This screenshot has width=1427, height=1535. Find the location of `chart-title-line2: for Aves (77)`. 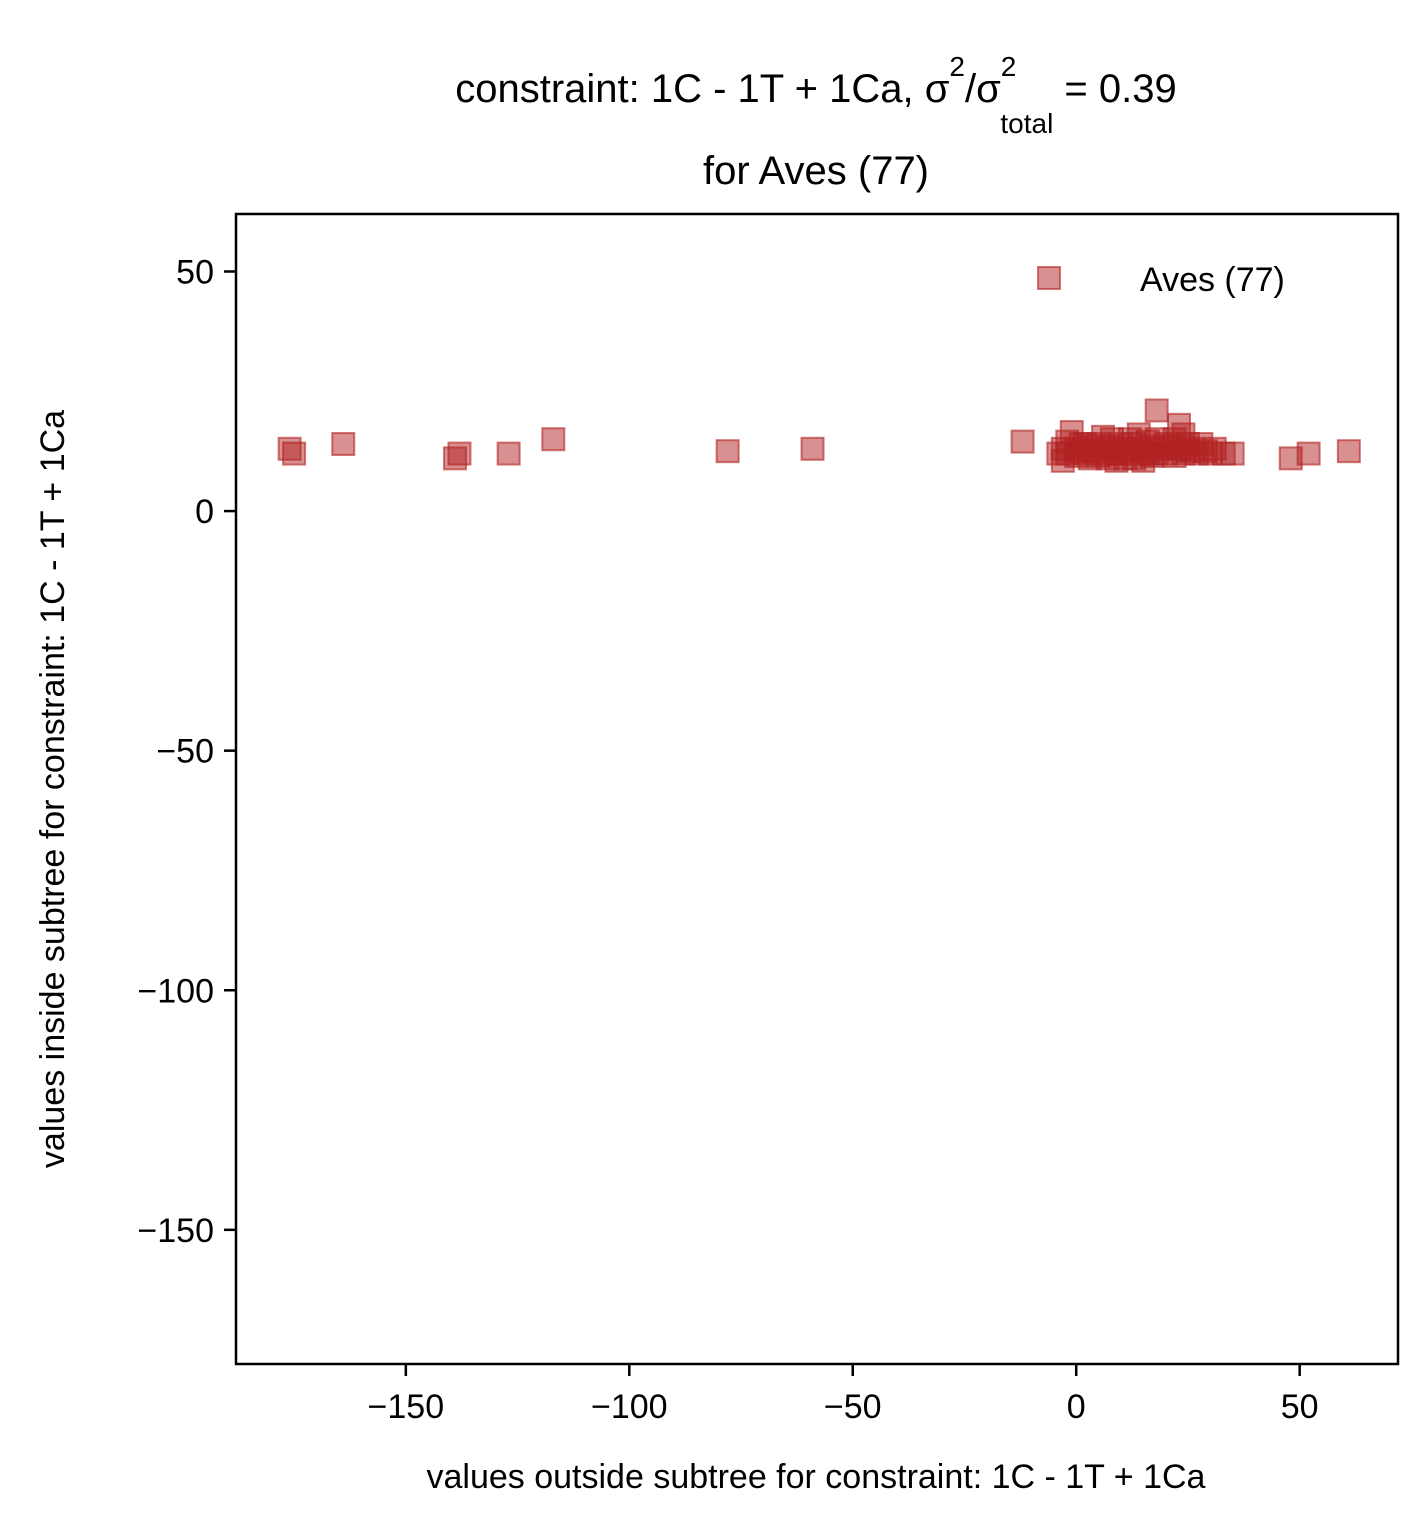

chart-title-line2: for Aves (77) is located at coordinates (816, 171).